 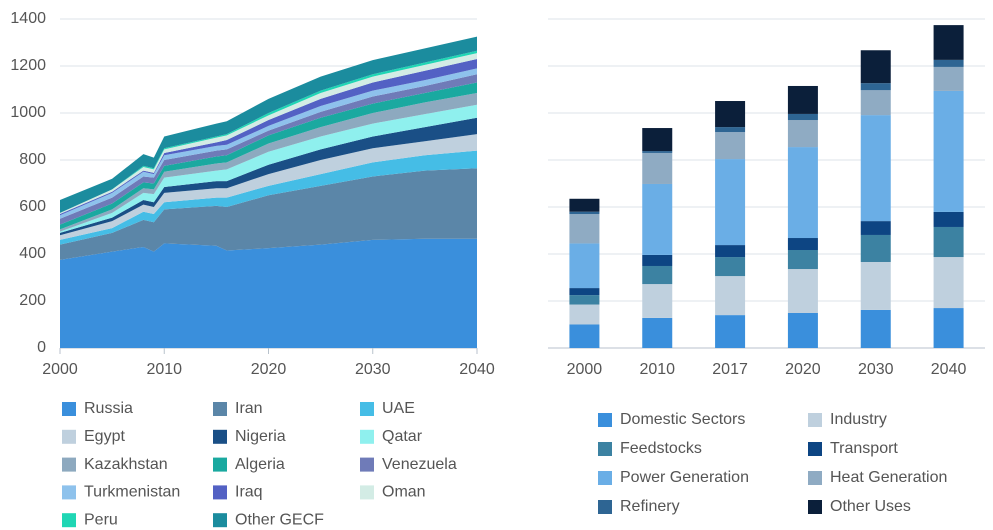 What do you see at coordinates (32, 300) in the screenshot?
I see `y-tick-label: 200` at bounding box center [32, 300].